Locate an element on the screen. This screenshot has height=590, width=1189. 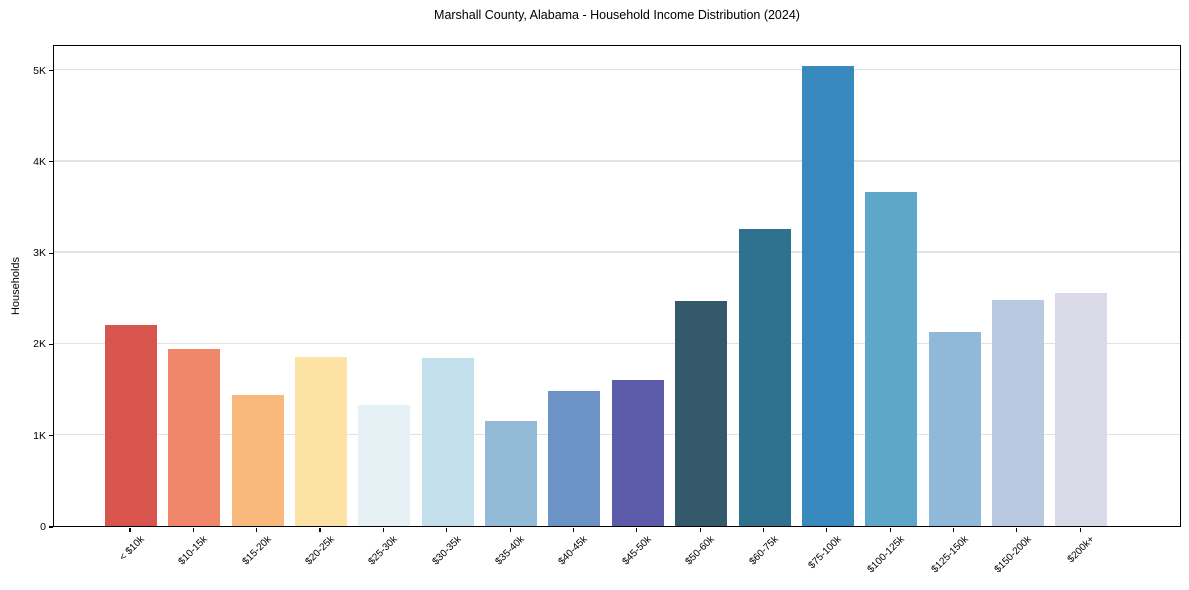
x-tick-label-35-40k: $35-40k is located at coordinates (510, 551).